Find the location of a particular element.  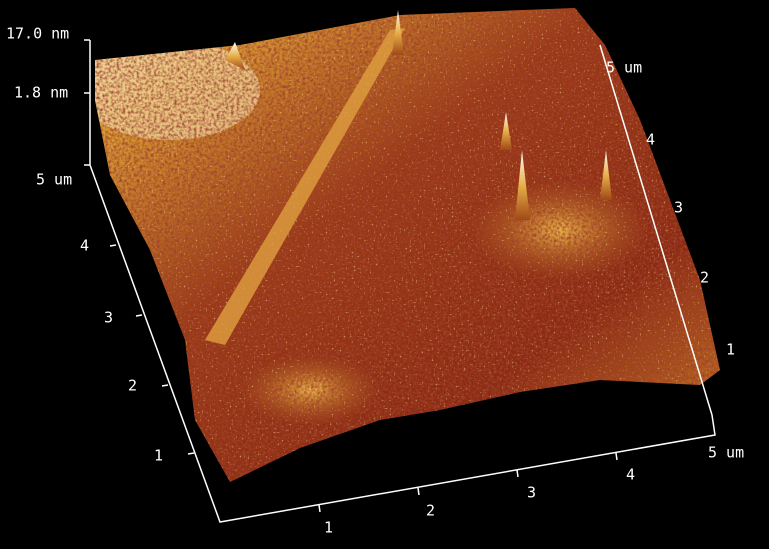

right-axis-label: 3 is located at coordinates (678, 208).